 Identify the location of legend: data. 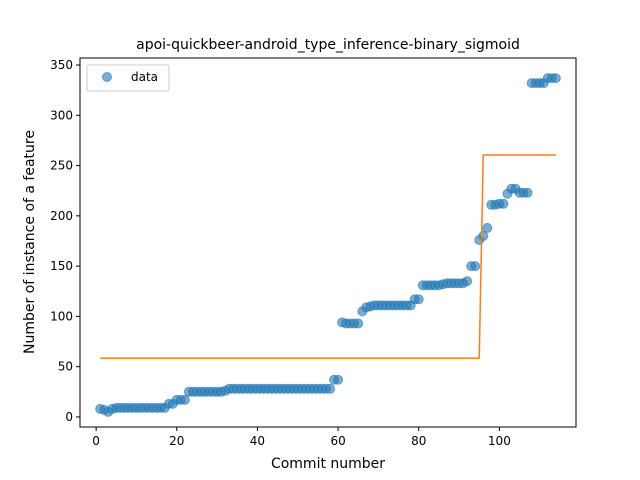
(128, 78).